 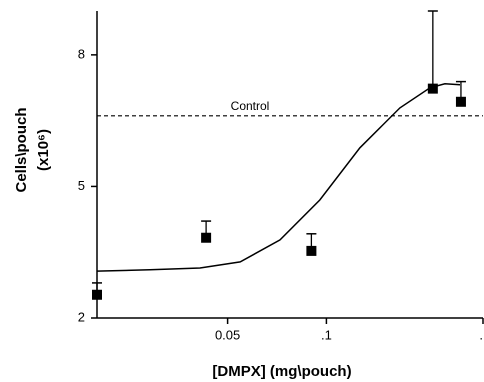 I want to click on x-tick-label: 0.05, so click(x=227, y=334).